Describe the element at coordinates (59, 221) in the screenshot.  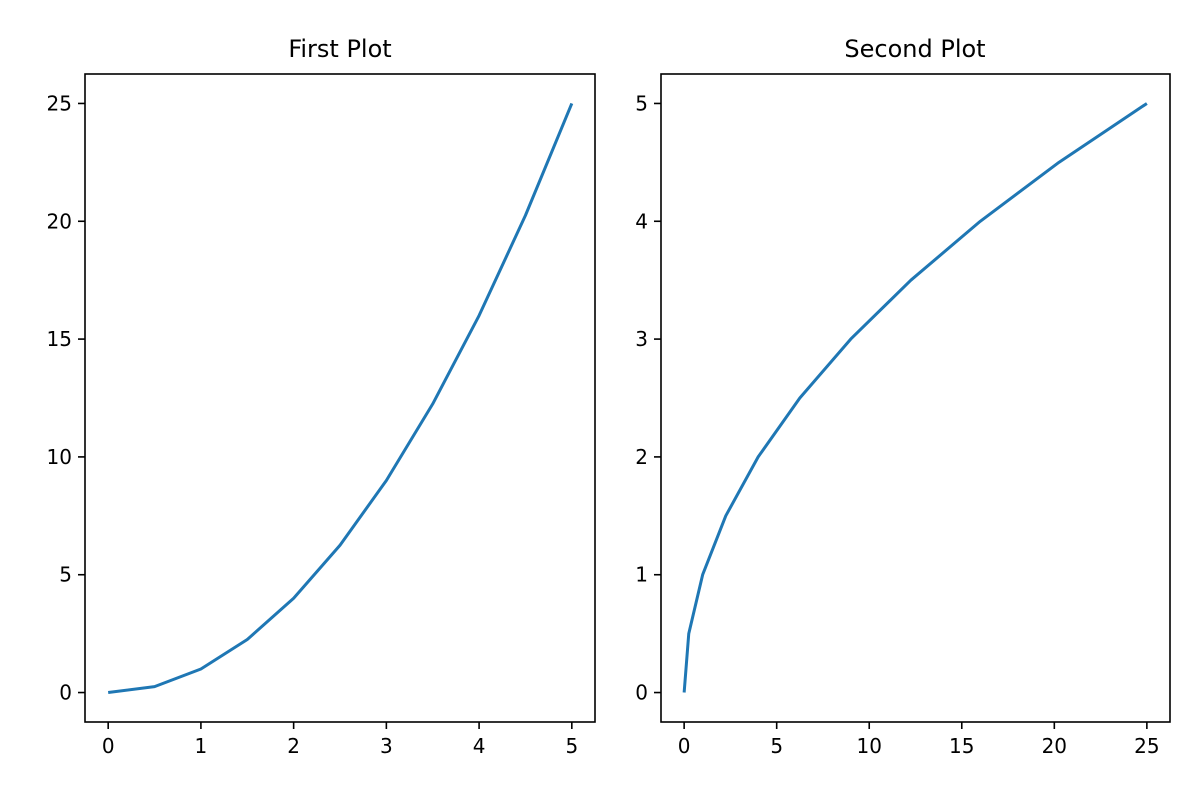
I see `y-tick-label: 20` at that location.